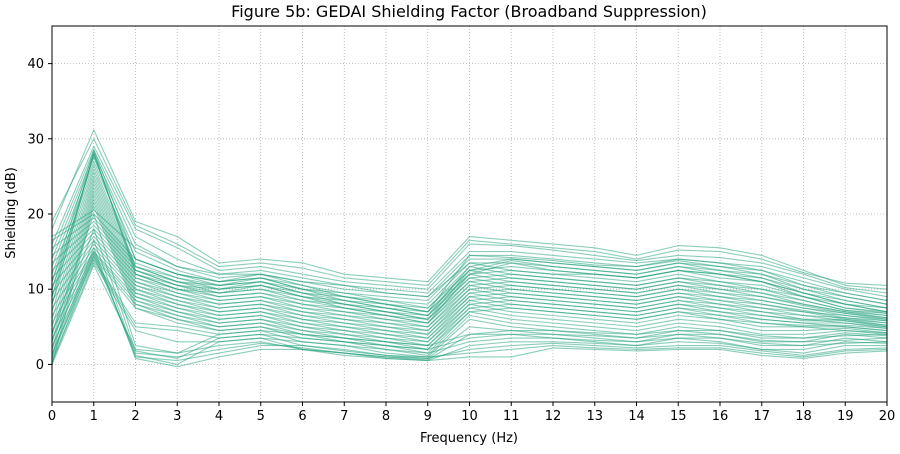 Image resolution: width=900 pixels, height=454 pixels. I want to click on y-tick-label: 20, so click(35, 215).